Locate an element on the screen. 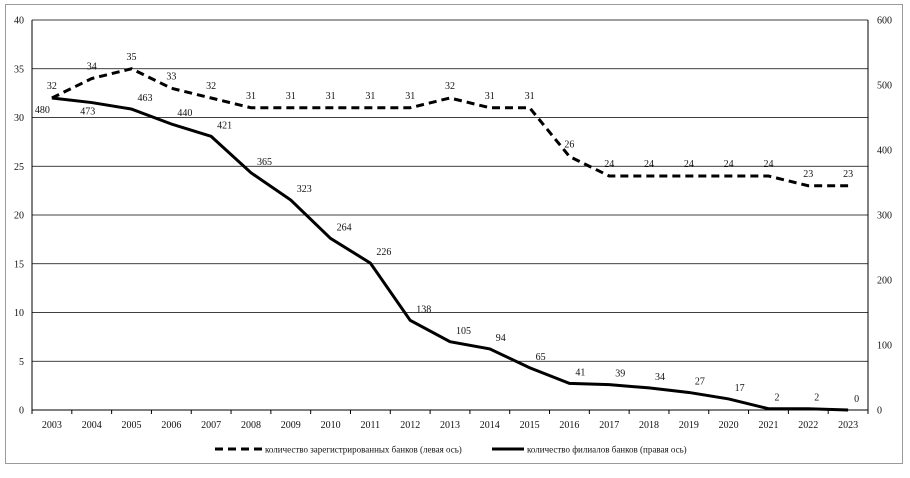  y-left-tick-label: 10 is located at coordinates (19, 313).